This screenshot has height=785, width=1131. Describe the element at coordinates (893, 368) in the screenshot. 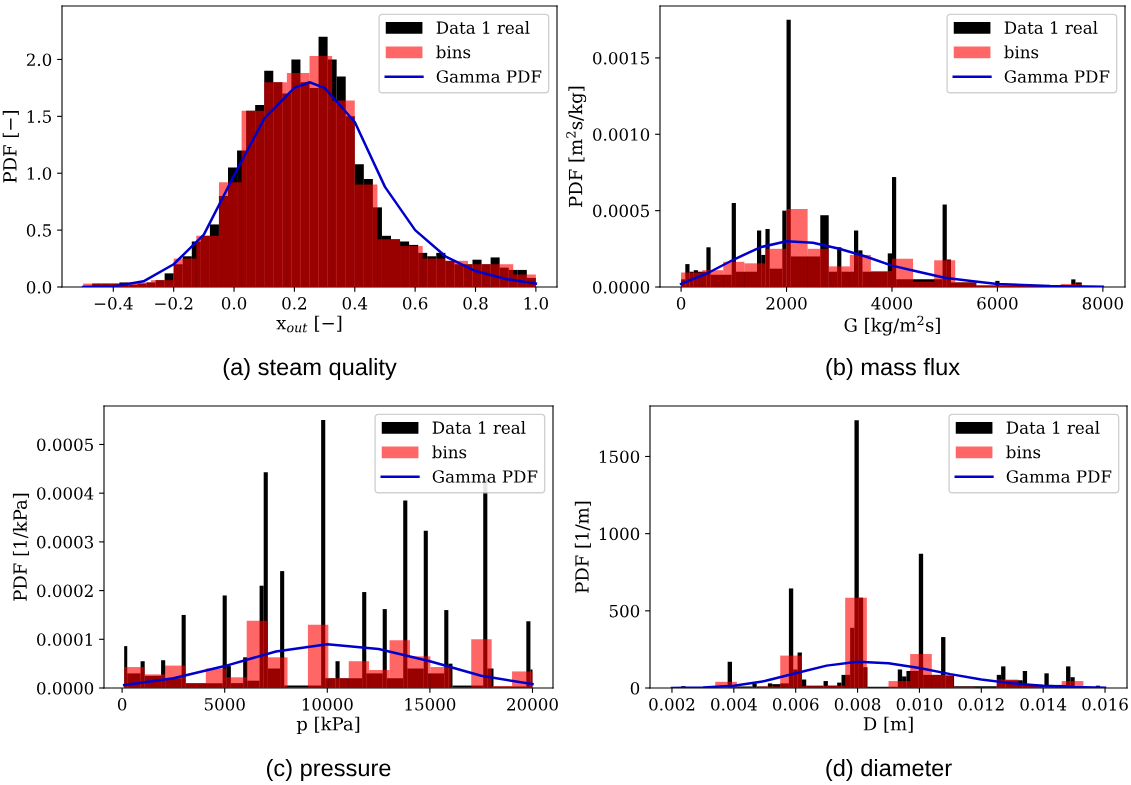

I see `text: (b) mass flux` at that location.